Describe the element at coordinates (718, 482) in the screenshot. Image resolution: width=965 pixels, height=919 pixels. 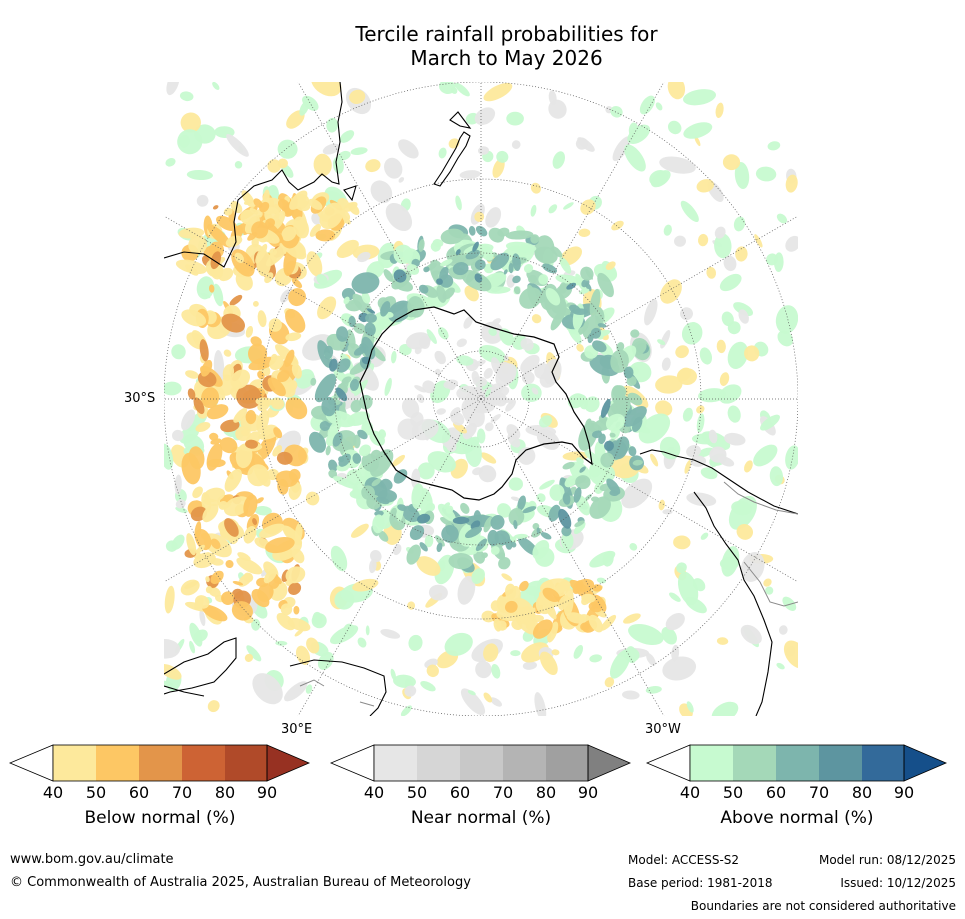
I see `south-america-coastline` at that location.